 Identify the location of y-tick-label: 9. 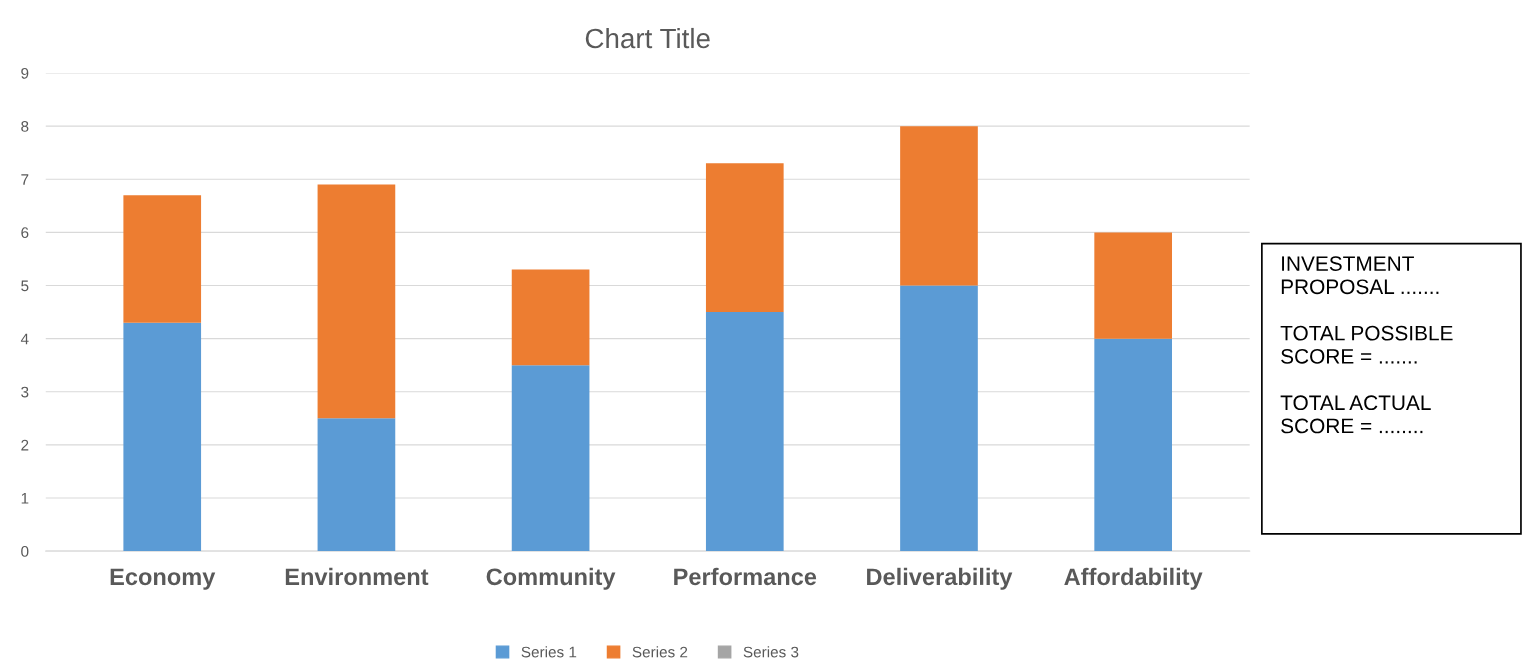
(25, 73).